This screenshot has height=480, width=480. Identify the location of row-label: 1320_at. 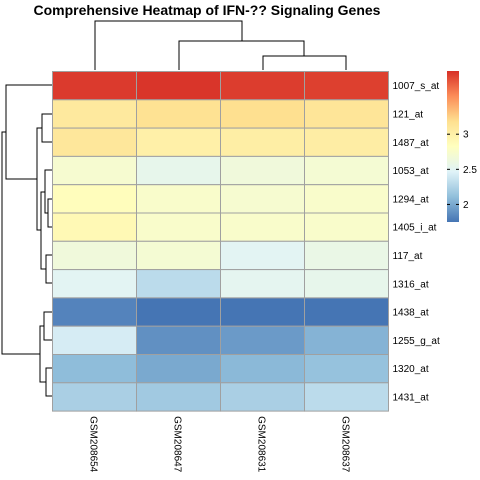
(411, 369).